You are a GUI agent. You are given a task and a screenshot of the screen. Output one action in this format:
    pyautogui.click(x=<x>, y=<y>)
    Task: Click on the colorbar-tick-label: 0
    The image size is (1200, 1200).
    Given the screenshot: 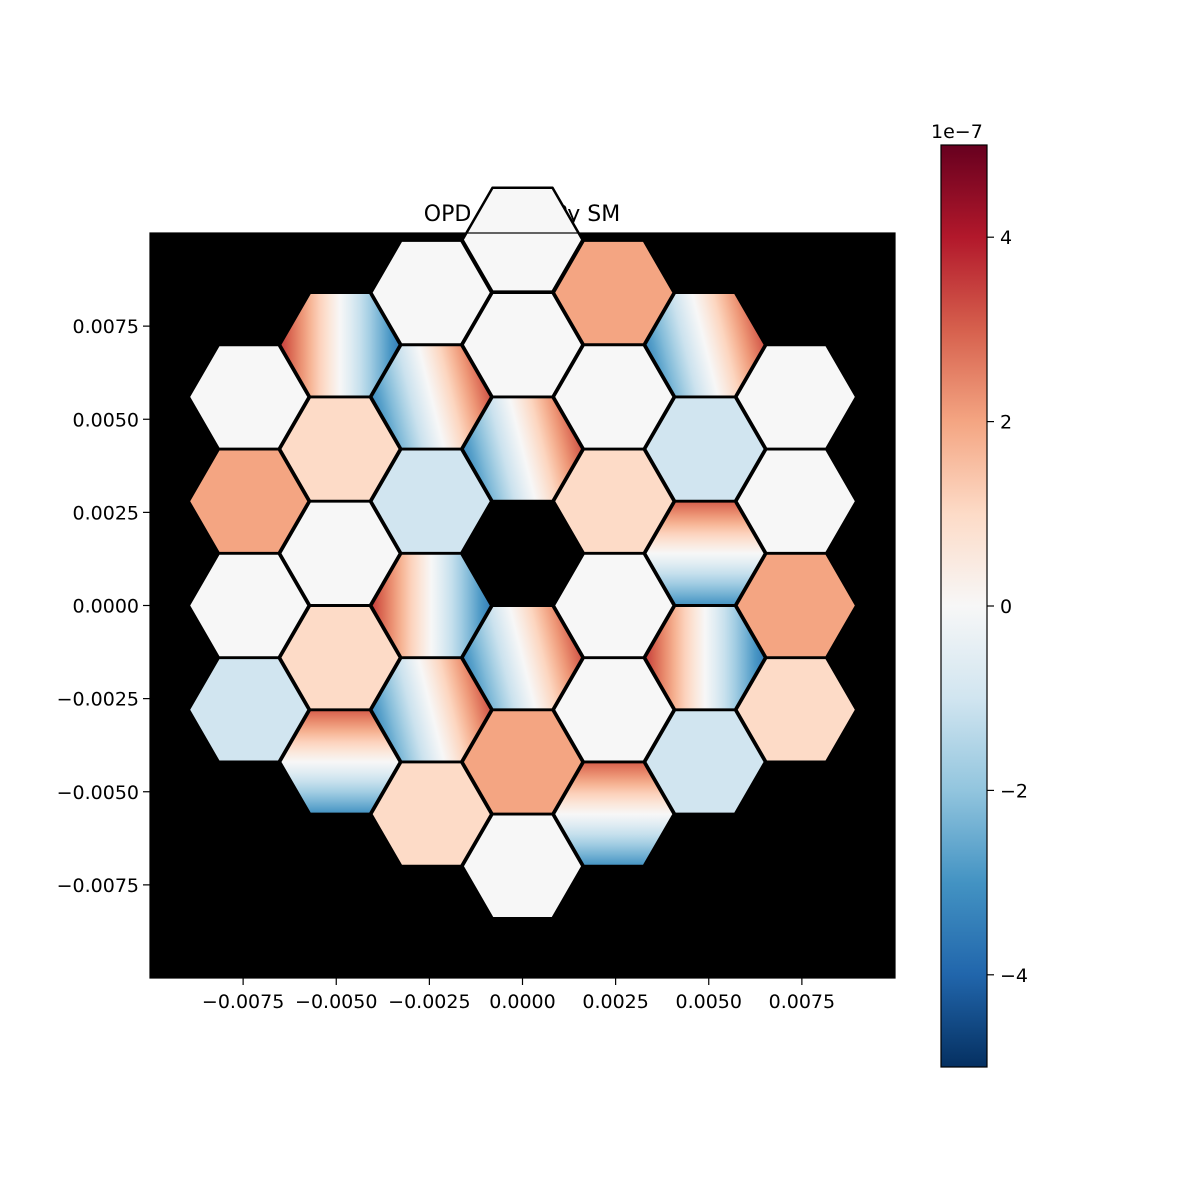 What is the action you would take?
    pyautogui.click(x=1006, y=607)
    